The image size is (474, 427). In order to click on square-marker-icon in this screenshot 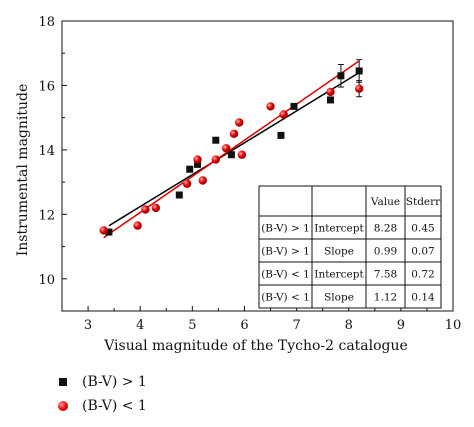, I will do `click(63, 382)`.